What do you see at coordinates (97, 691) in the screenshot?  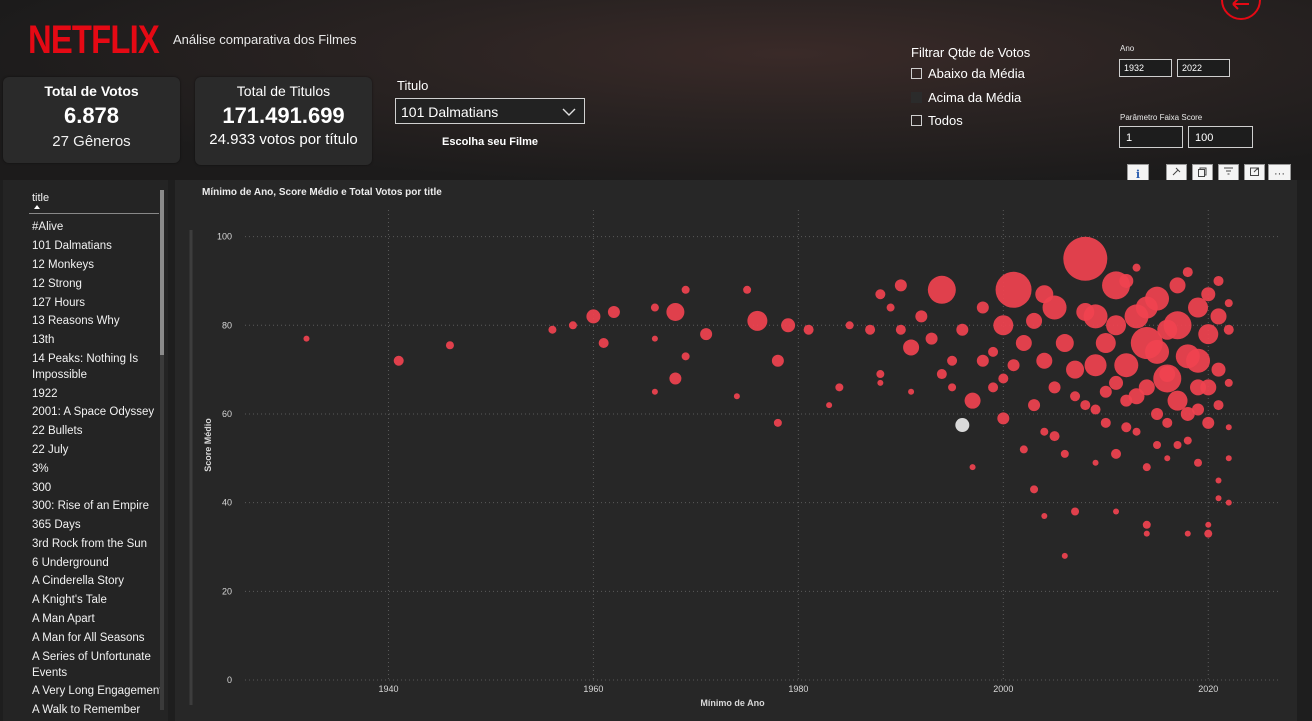 I see `title-list-item: A Very Long Engagement` at bounding box center [97, 691].